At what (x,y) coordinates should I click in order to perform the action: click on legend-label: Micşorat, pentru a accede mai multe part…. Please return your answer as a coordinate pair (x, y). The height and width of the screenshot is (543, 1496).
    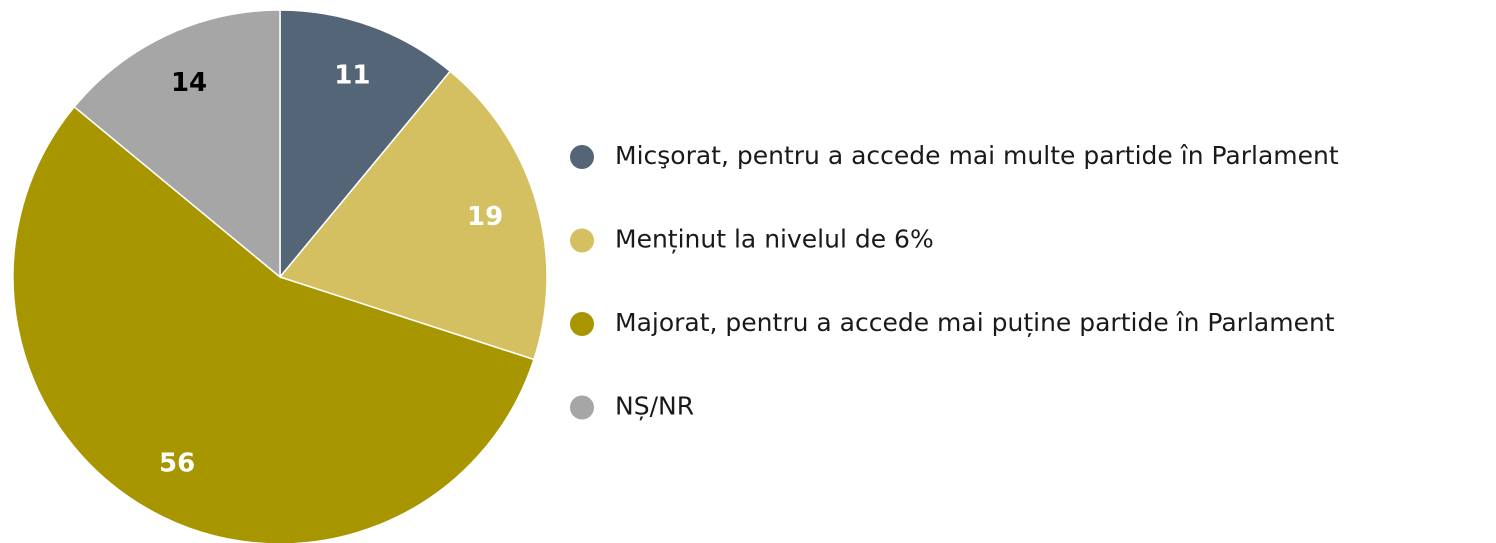
    Looking at the image, I should click on (977, 155).